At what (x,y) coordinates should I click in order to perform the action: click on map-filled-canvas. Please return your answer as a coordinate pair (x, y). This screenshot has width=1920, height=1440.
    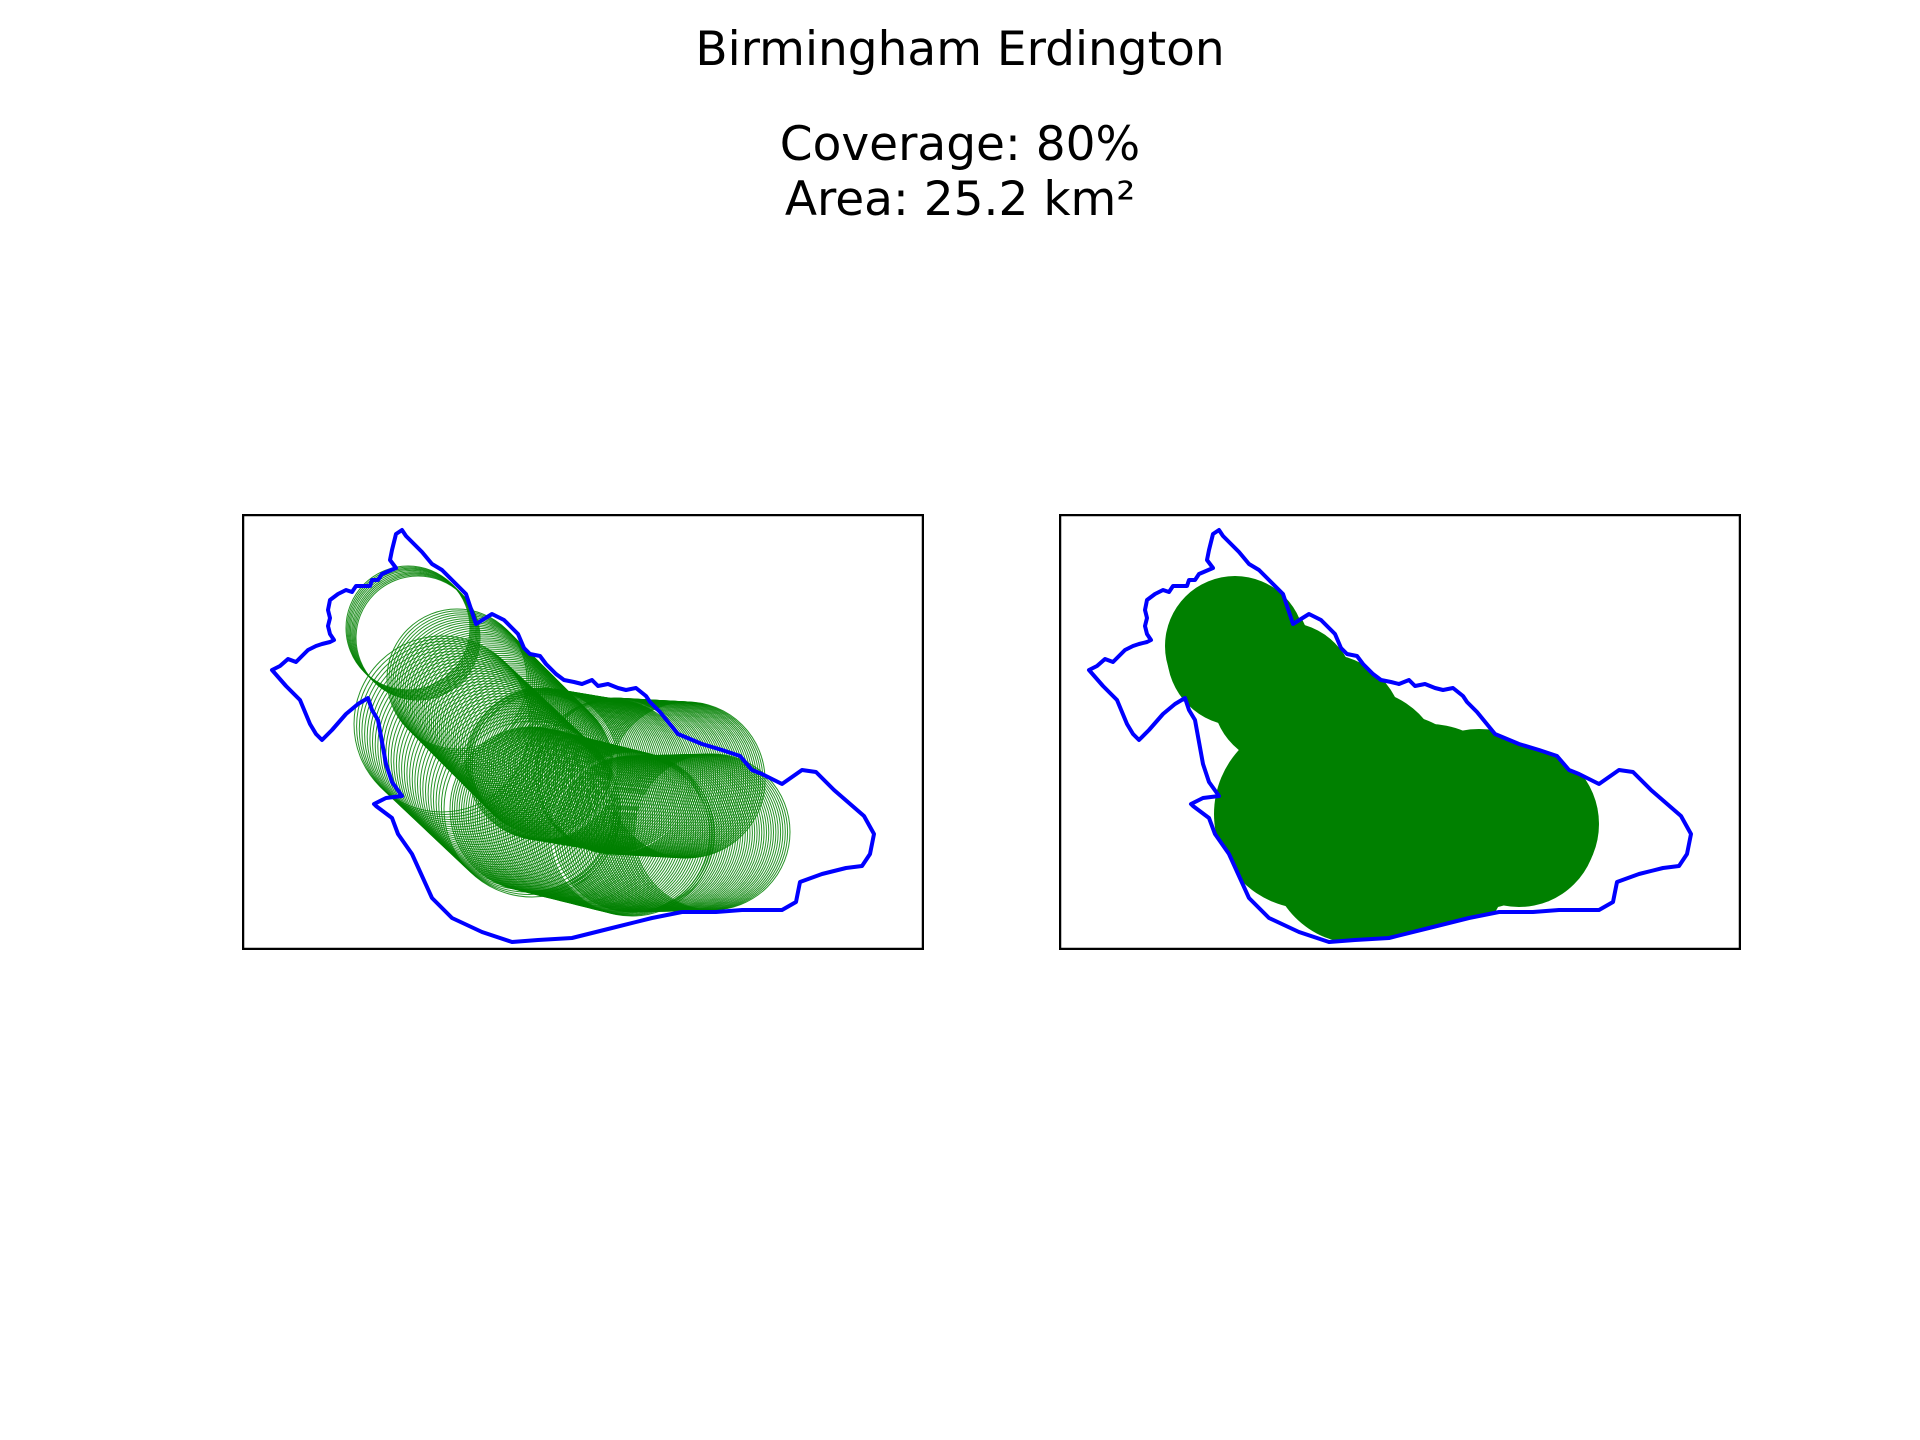
    Looking at the image, I should click on (1400, 732).